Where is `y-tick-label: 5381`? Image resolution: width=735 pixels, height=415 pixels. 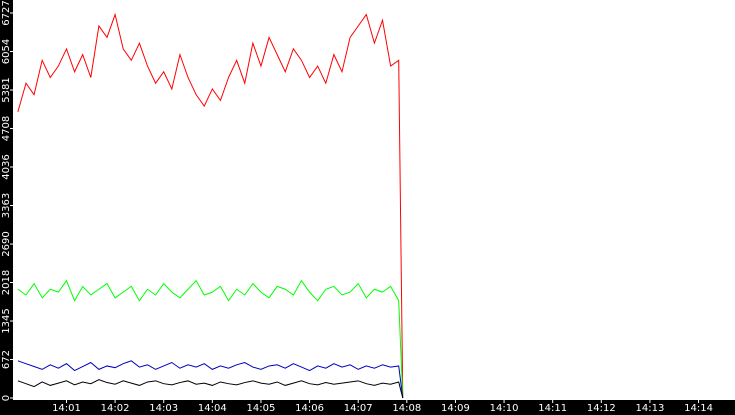 y-tick-label: 5381 is located at coordinates (6, 89).